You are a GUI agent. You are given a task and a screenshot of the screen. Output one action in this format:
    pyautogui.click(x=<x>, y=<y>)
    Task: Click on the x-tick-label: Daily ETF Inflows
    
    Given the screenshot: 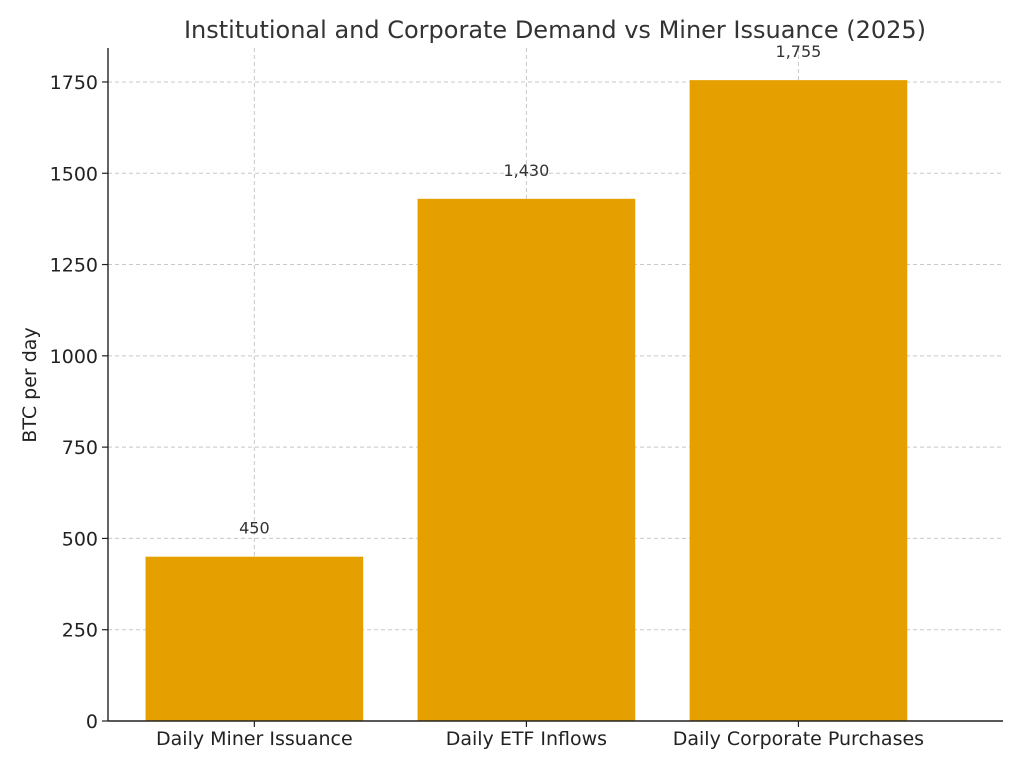 What is the action you would take?
    pyautogui.click(x=526, y=739)
    